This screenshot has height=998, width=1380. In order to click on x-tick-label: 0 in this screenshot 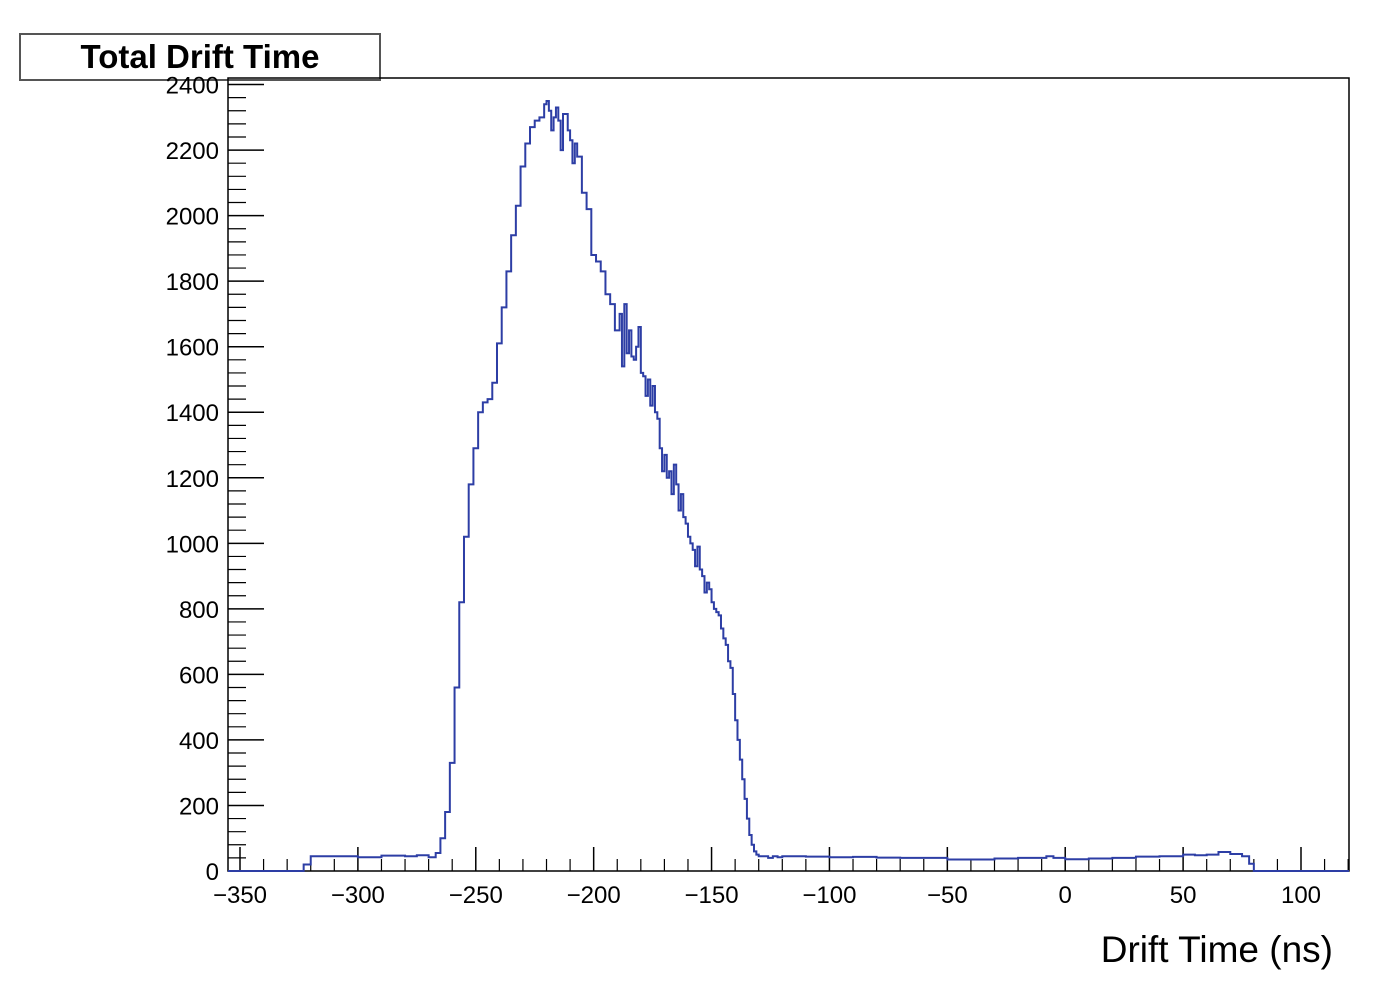, I will do `click(1065, 895)`.